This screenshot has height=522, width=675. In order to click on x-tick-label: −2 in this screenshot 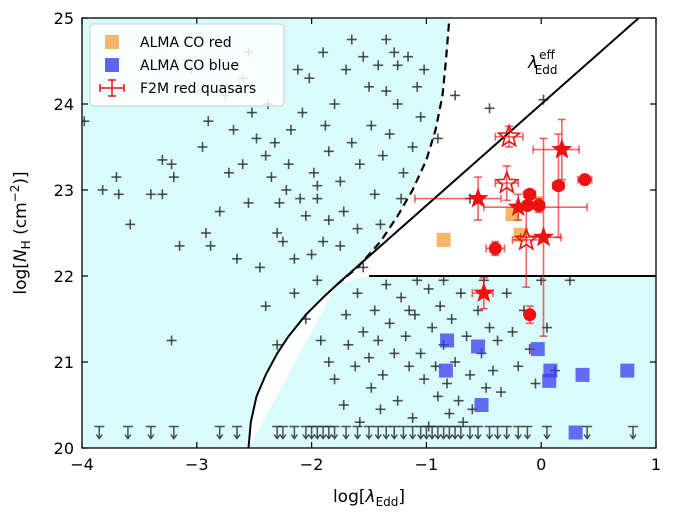, I will do `click(312, 464)`.